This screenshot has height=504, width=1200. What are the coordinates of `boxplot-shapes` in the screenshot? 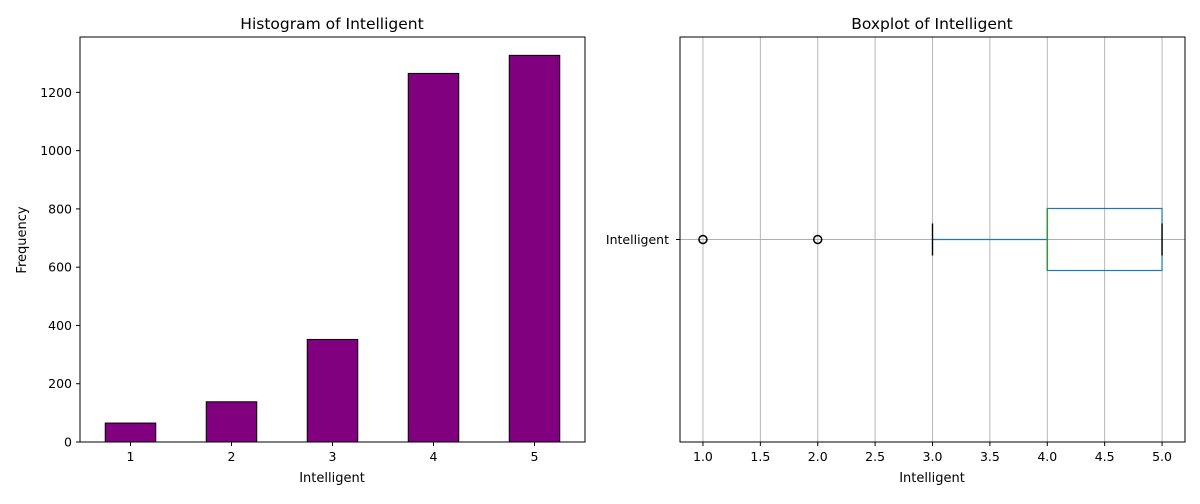 It's located at (930, 239).